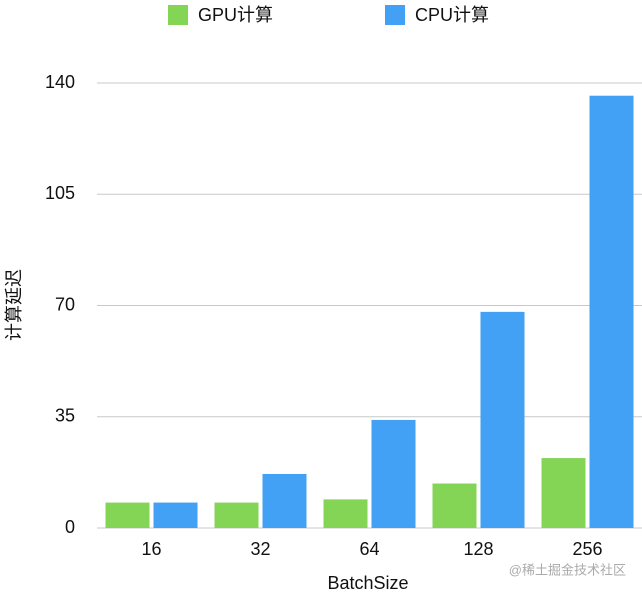 Image resolution: width=642 pixels, height=596 pixels. Describe the element at coordinates (567, 569) in the screenshot. I see `watermark: @稀土掘金技术社区` at that location.